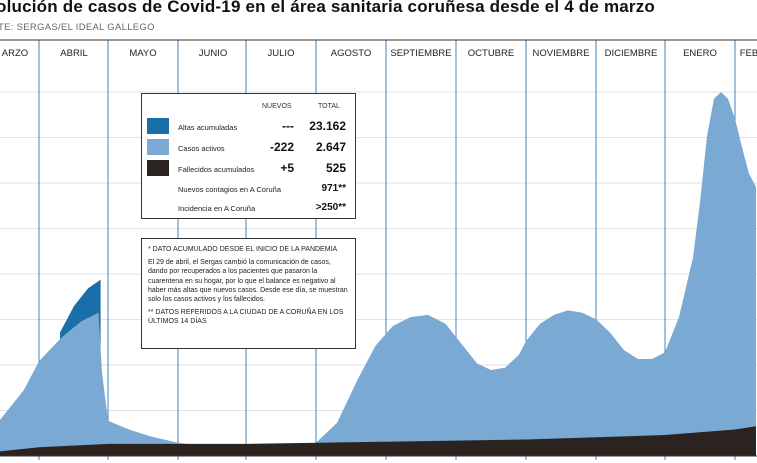  What do you see at coordinates (158, 126) in the screenshot?
I see `legend-swatch-altas` at bounding box center [158, 126].